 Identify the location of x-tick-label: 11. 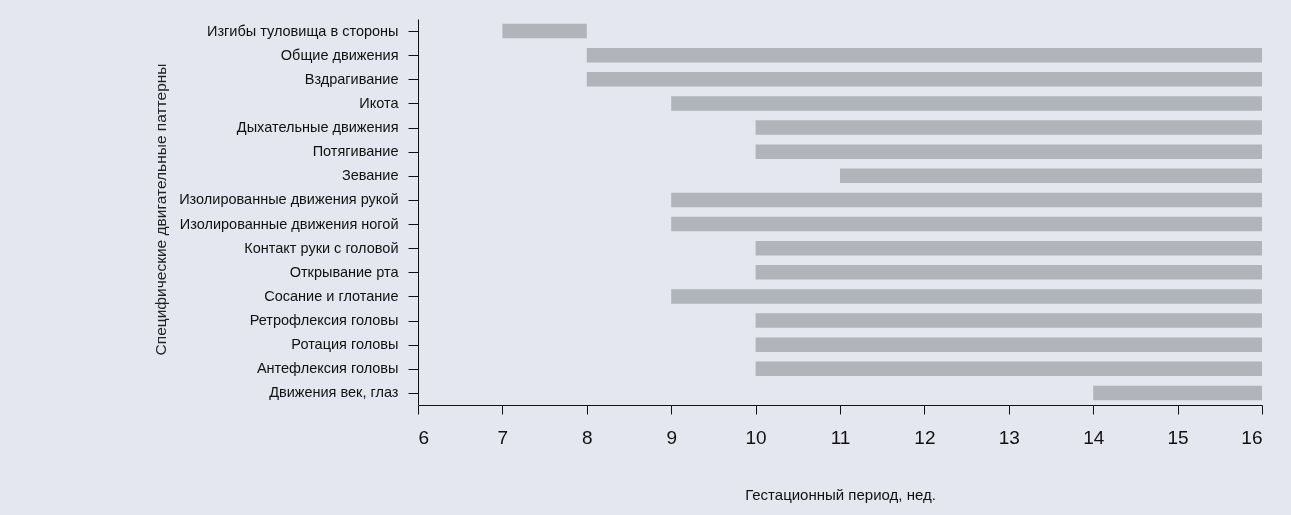
(840, 437).